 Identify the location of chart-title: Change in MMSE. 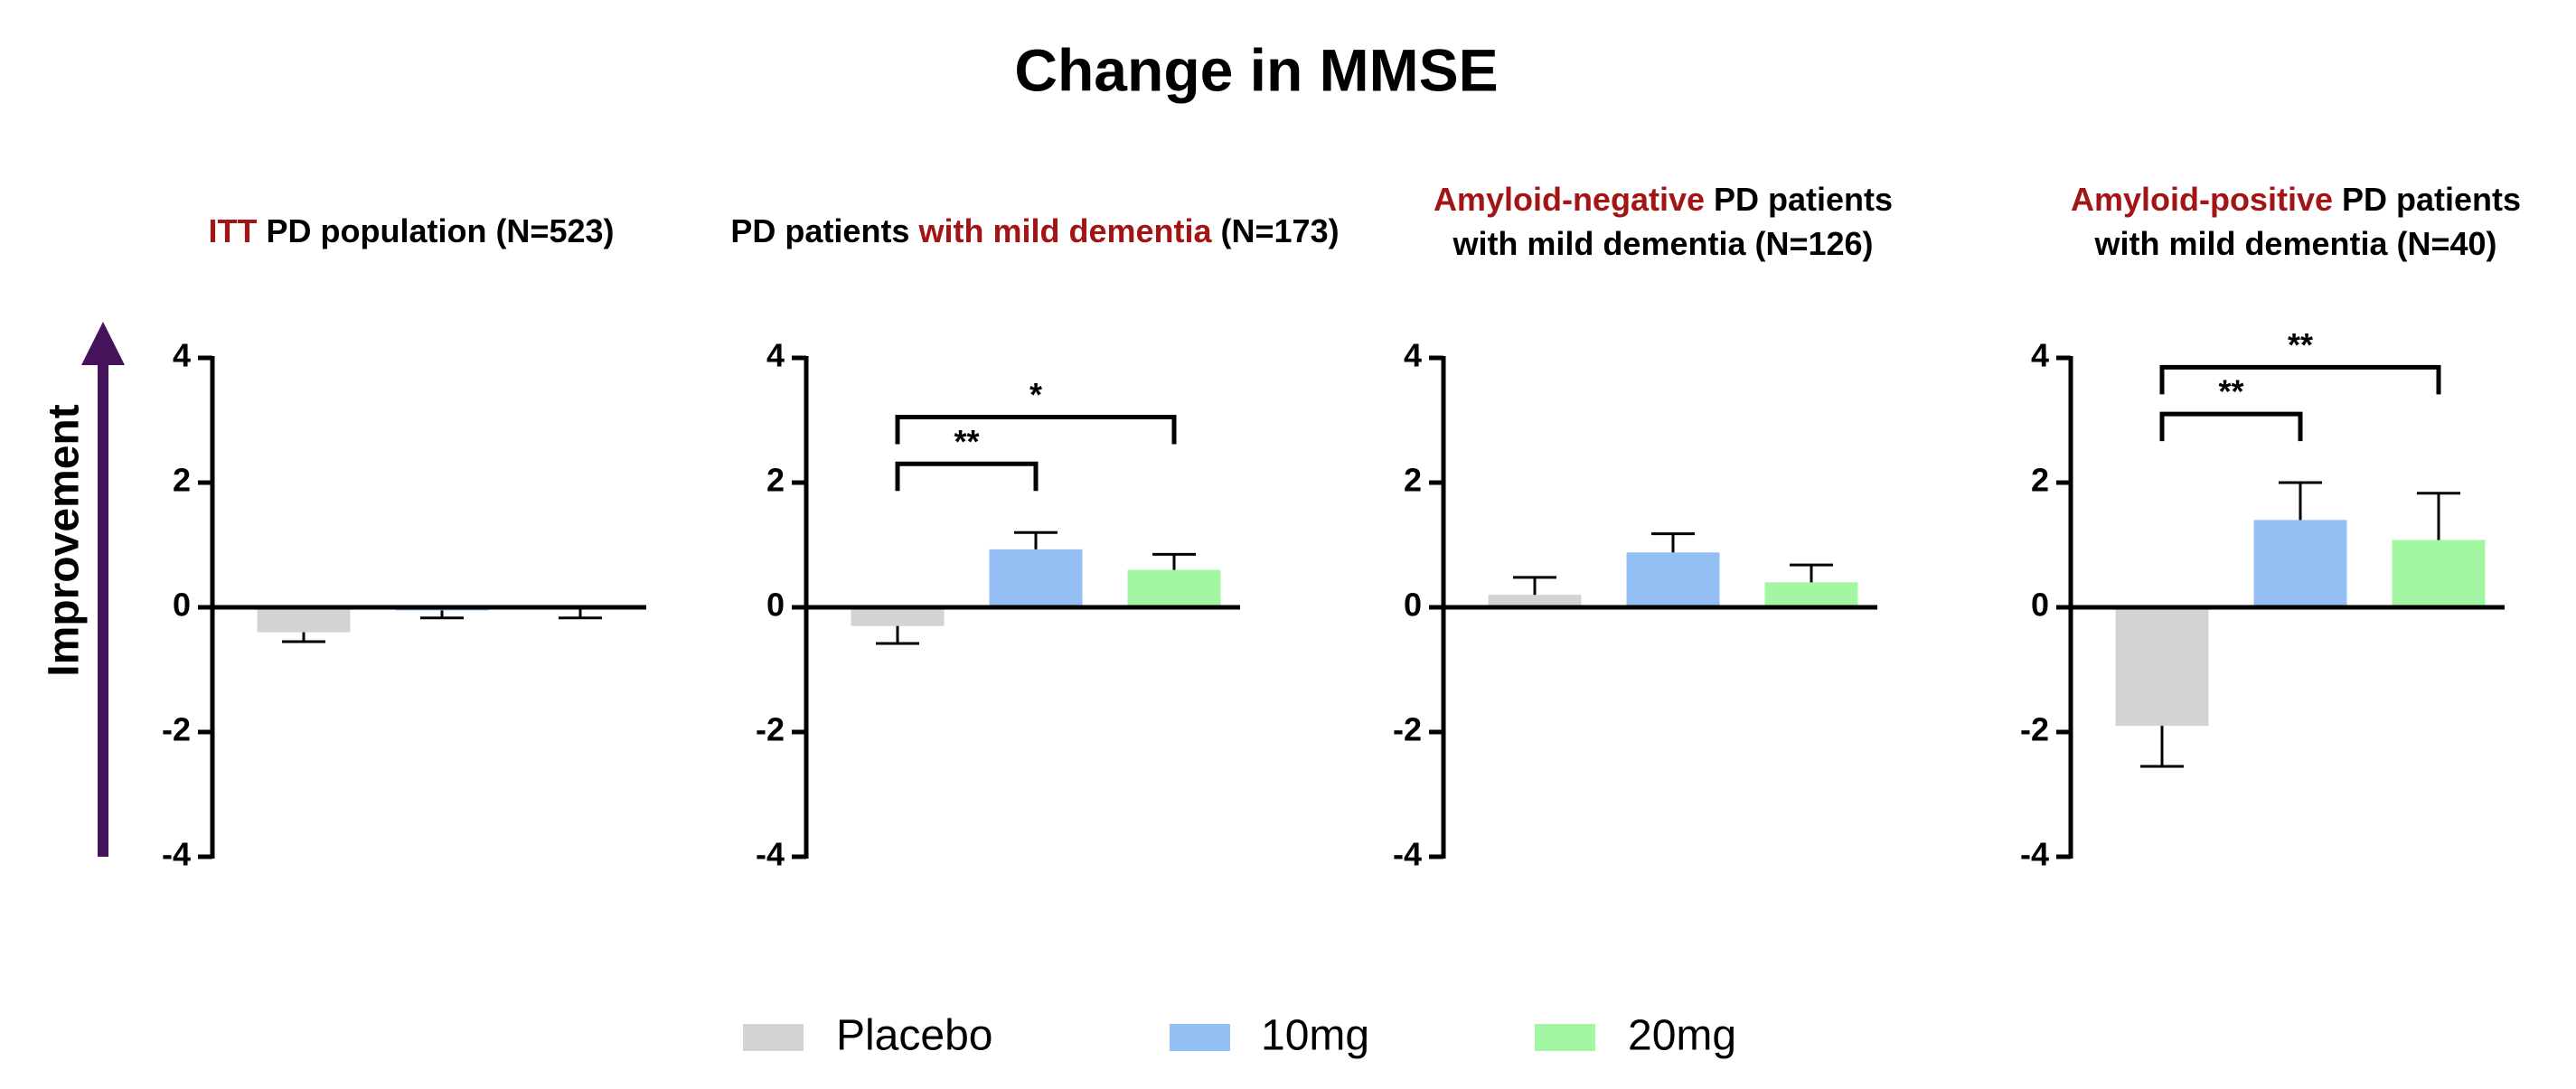
(1256, 69).